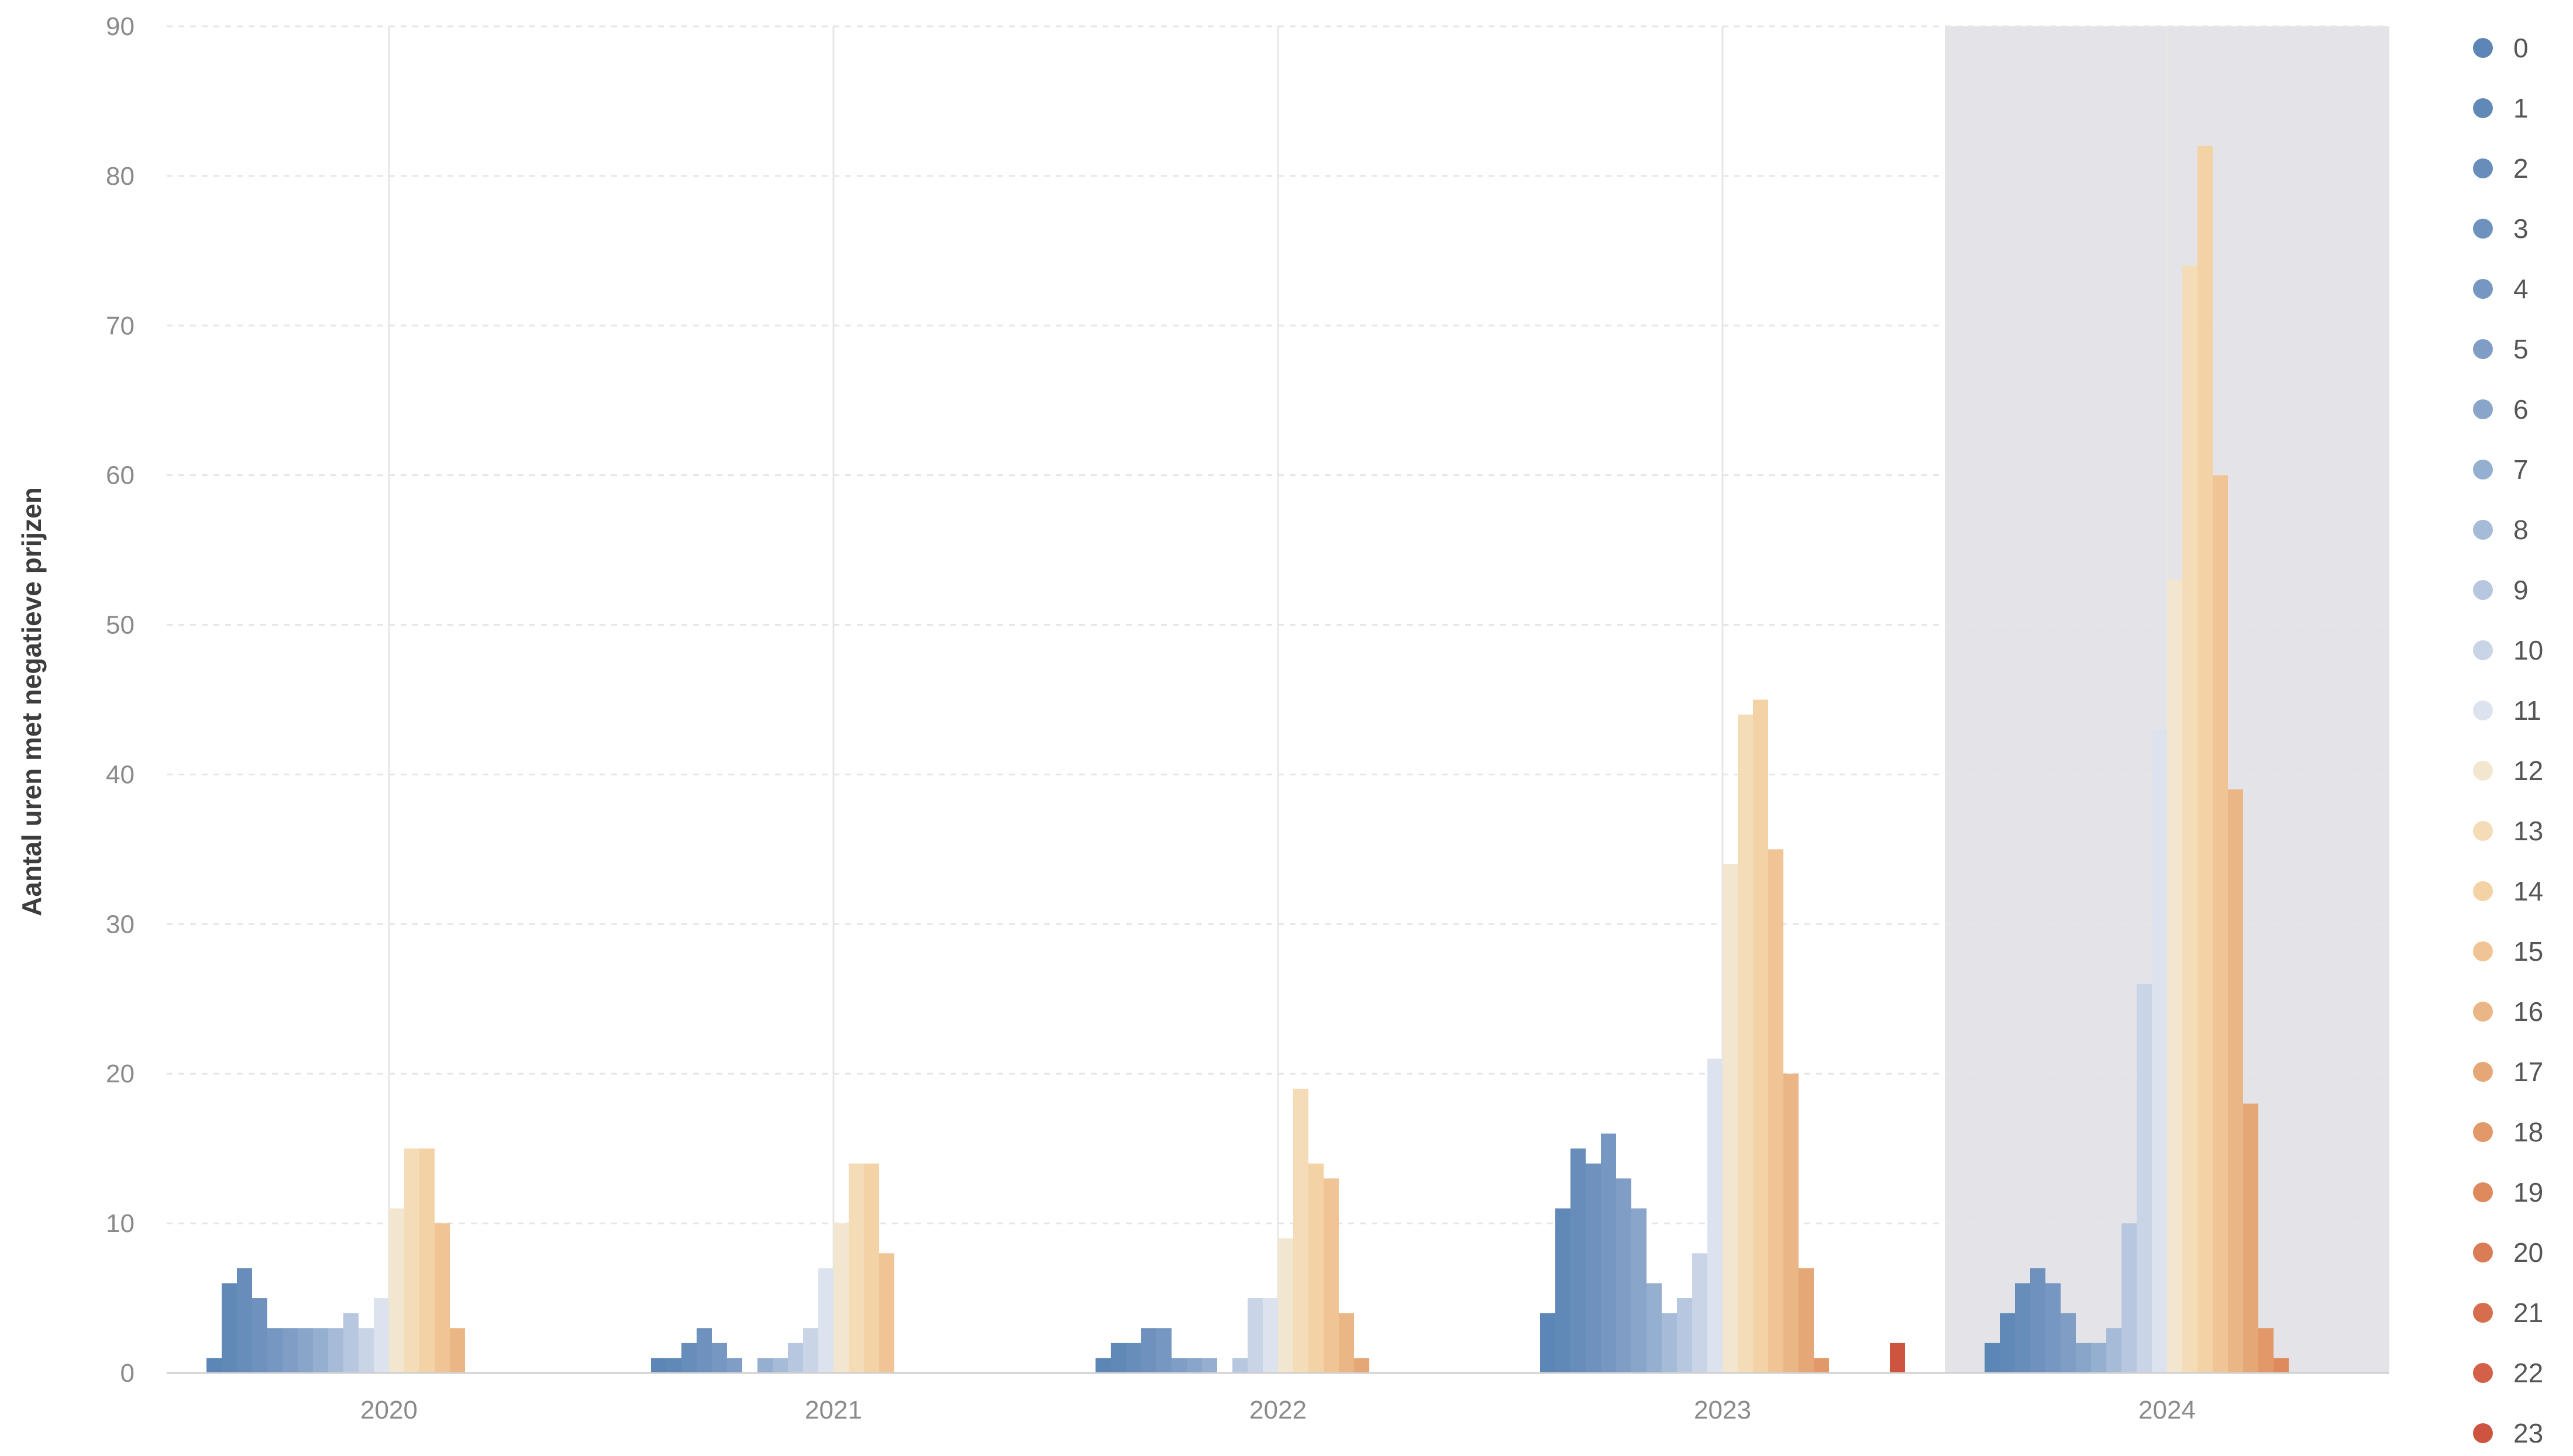  I want to click on legend-item-19: 19, so click(2508, 1192).